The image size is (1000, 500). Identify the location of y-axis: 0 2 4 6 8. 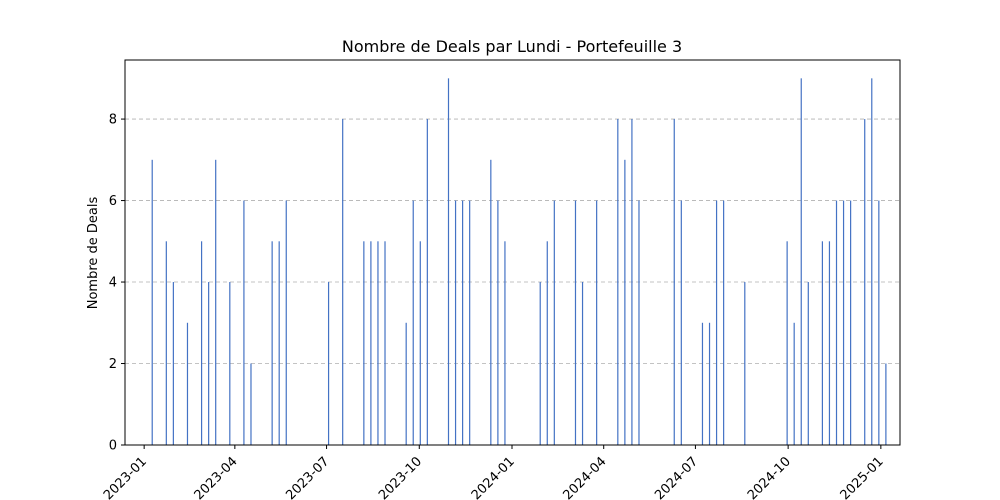
(117, 283).